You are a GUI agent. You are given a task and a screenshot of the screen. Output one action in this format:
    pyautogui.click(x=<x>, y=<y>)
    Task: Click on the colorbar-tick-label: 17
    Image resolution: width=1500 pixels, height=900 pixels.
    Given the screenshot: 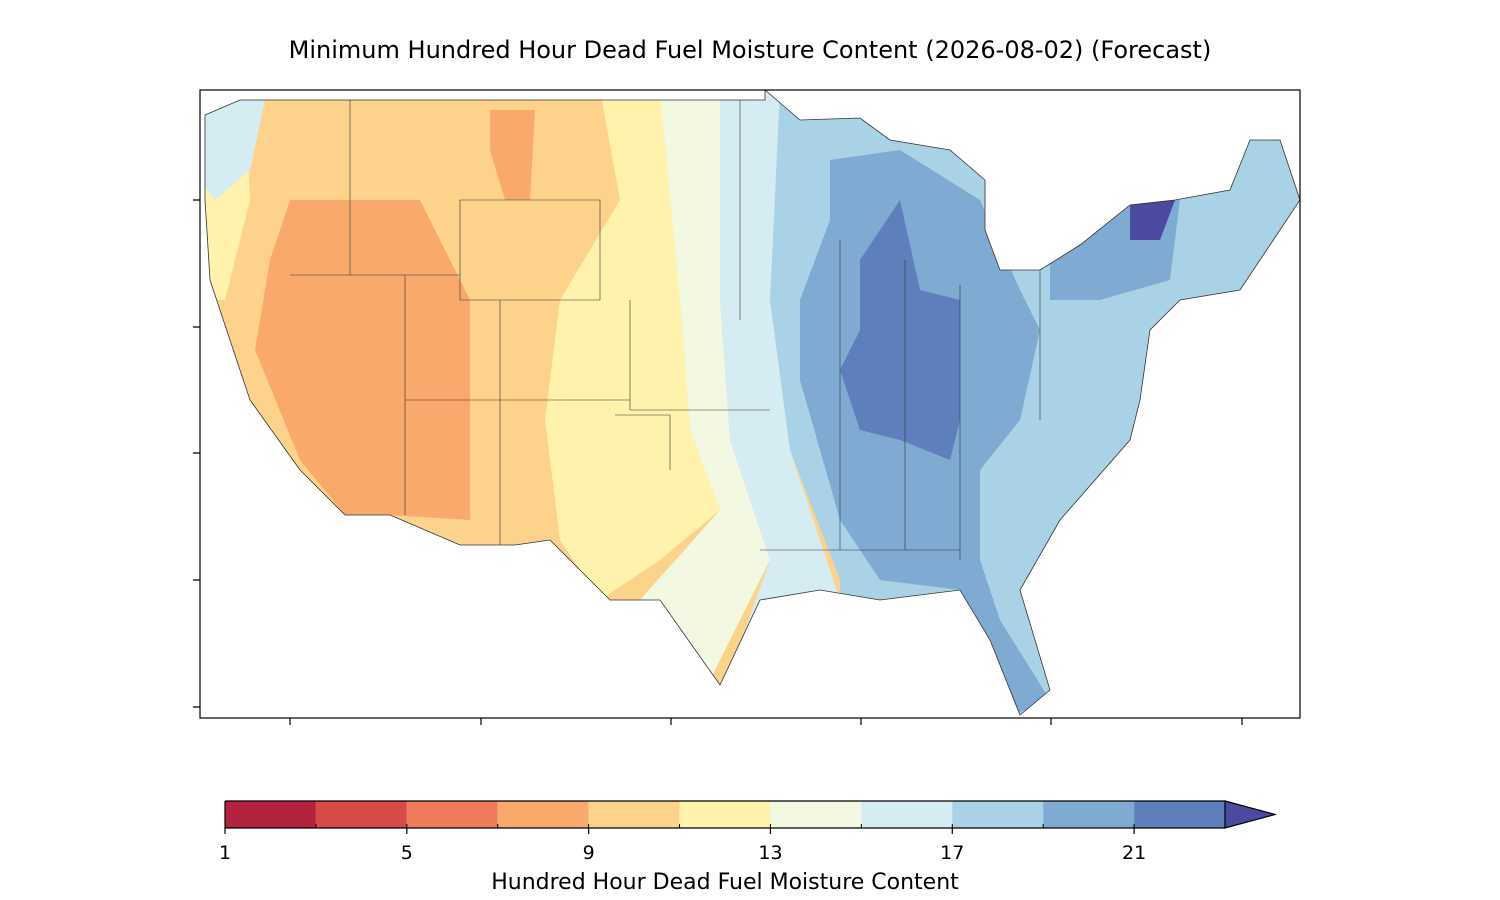 What is the action you would take?
    pyautogui.click(x=952, y=853)
    